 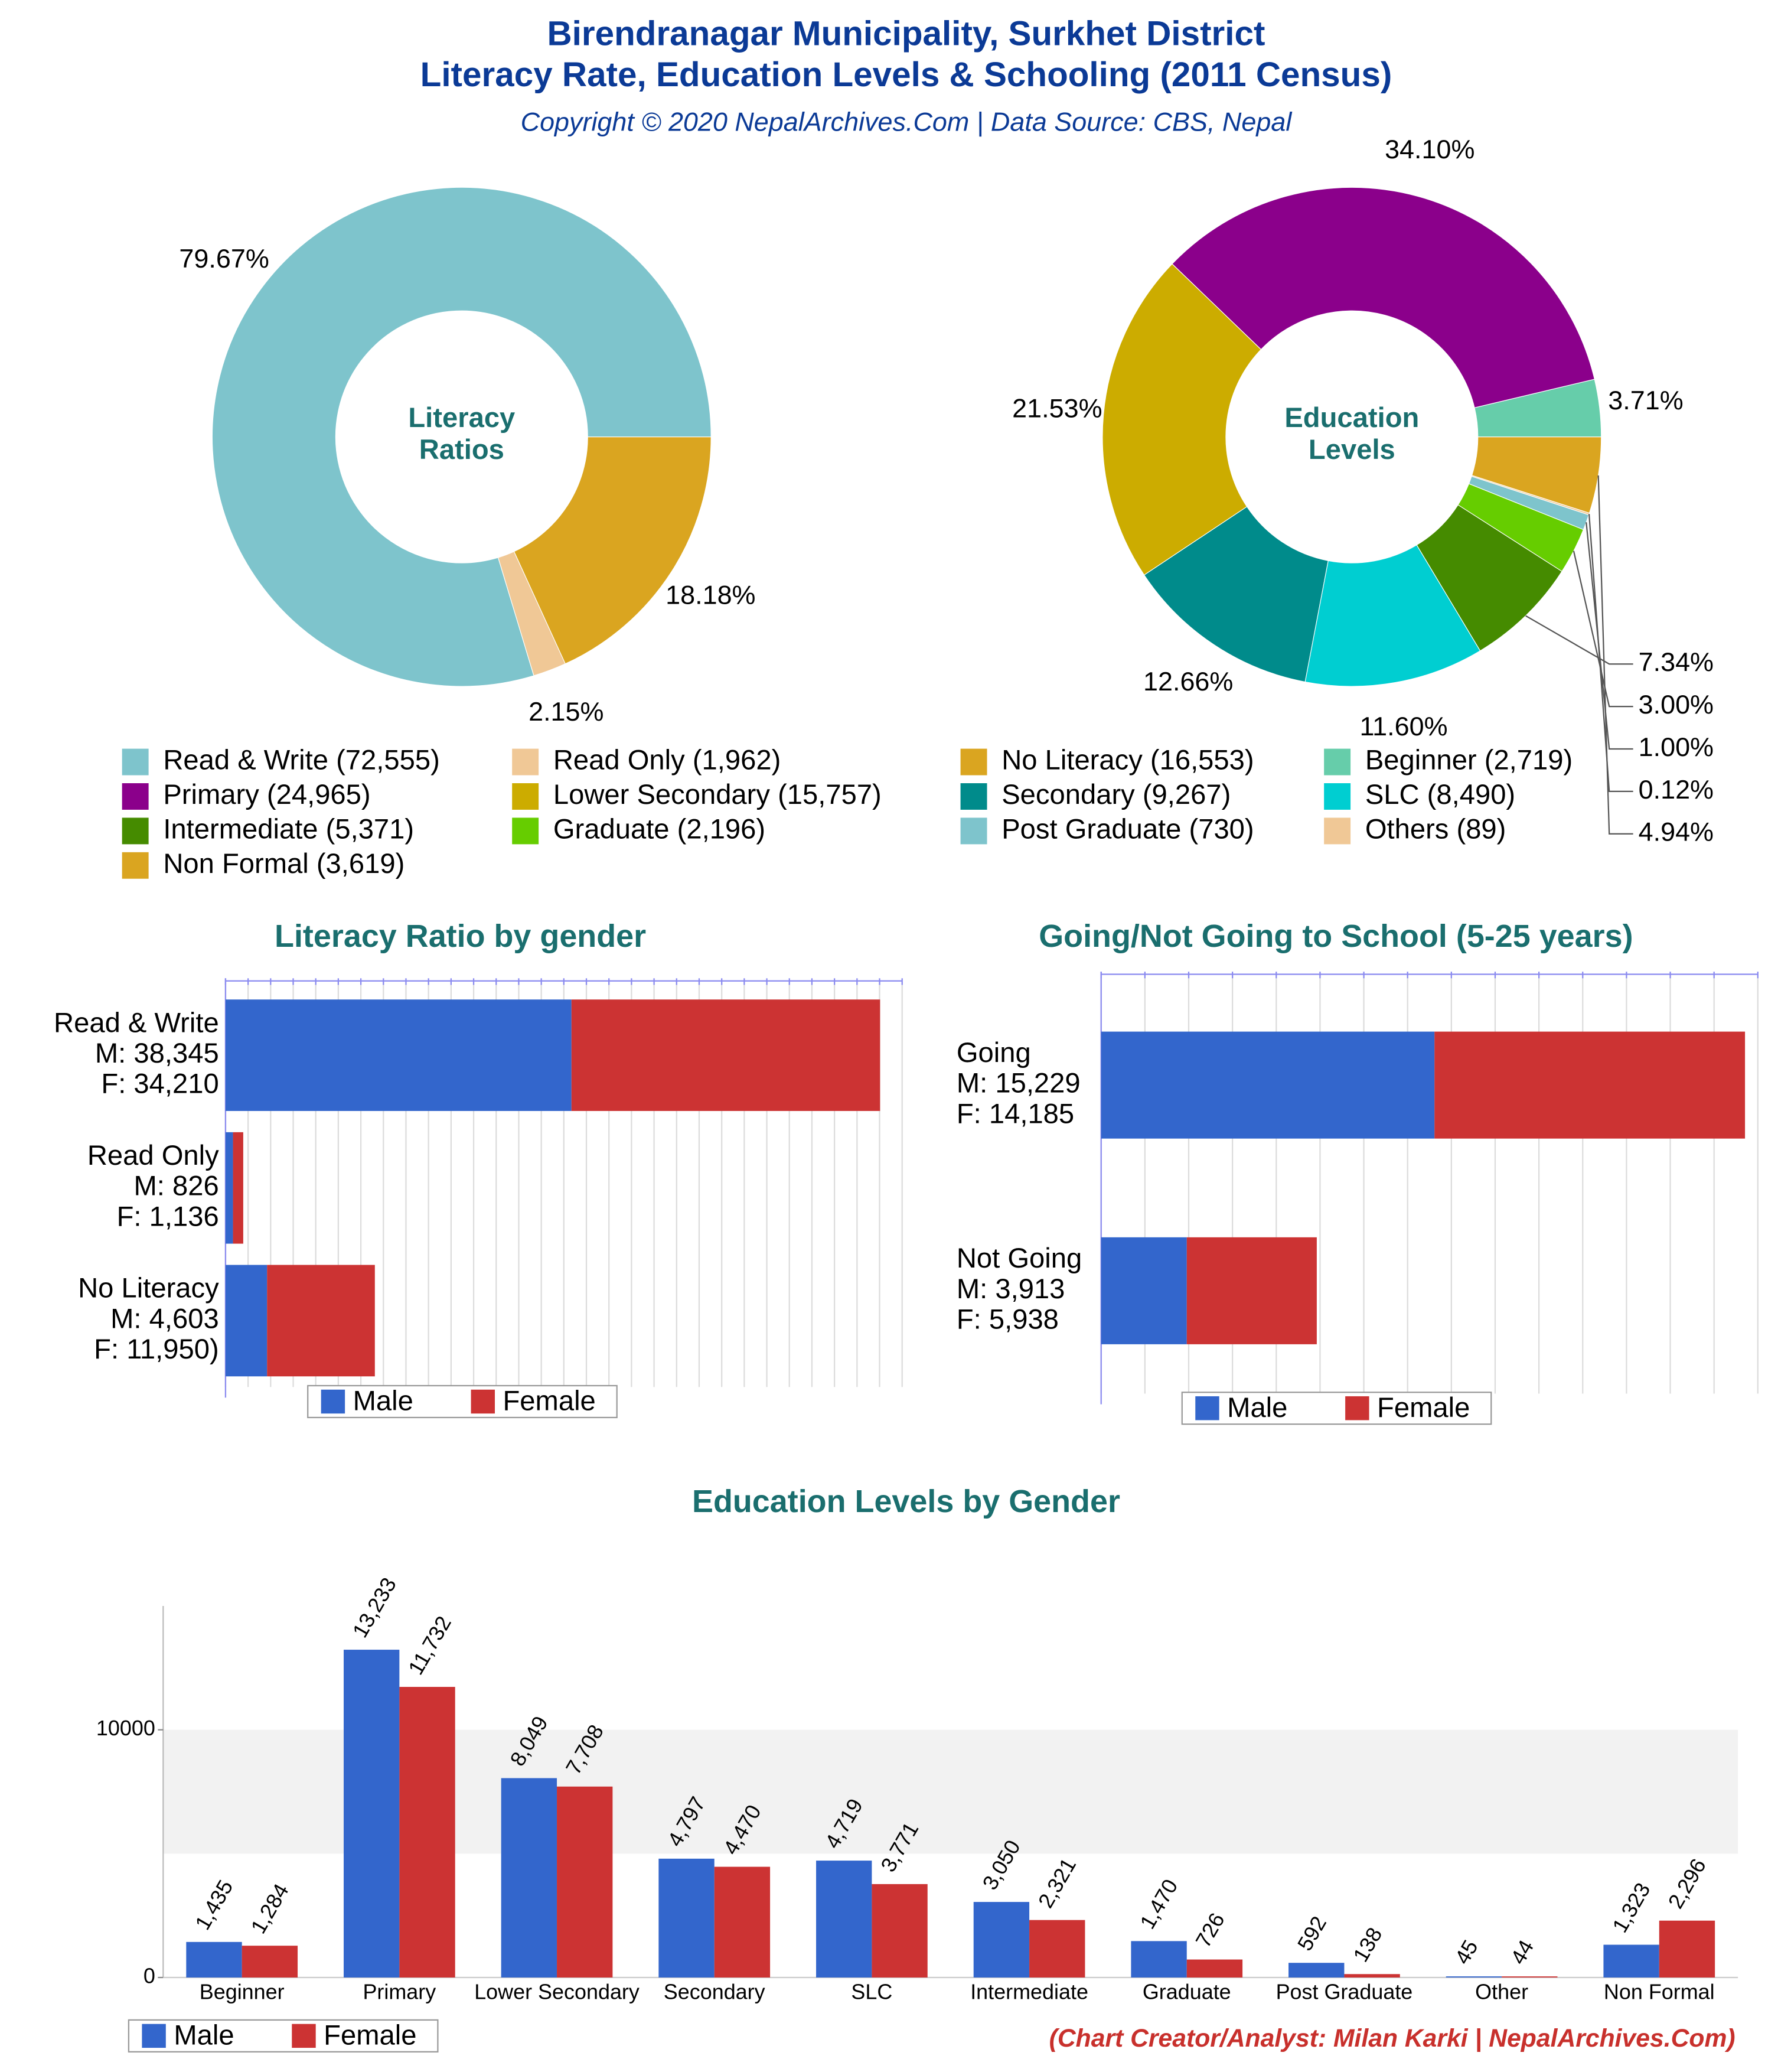 I want to click on legend-label: Post Graduate (730), so click(x=1127, y=828).